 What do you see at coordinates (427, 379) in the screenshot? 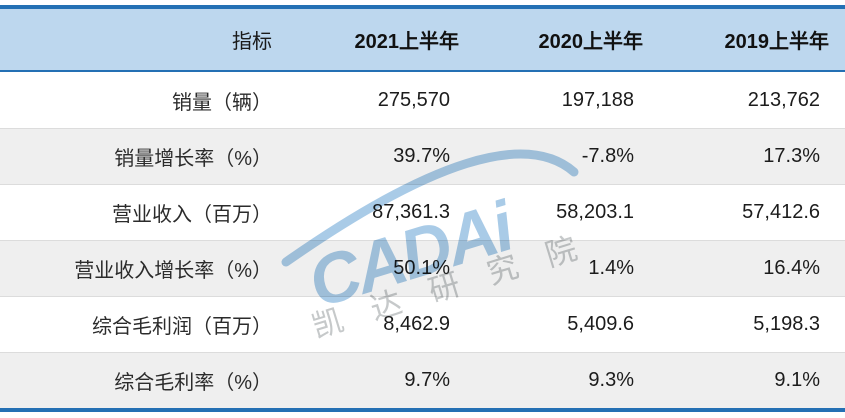
I see `cell-value: 9.7%` at bounding box center [427, 379].